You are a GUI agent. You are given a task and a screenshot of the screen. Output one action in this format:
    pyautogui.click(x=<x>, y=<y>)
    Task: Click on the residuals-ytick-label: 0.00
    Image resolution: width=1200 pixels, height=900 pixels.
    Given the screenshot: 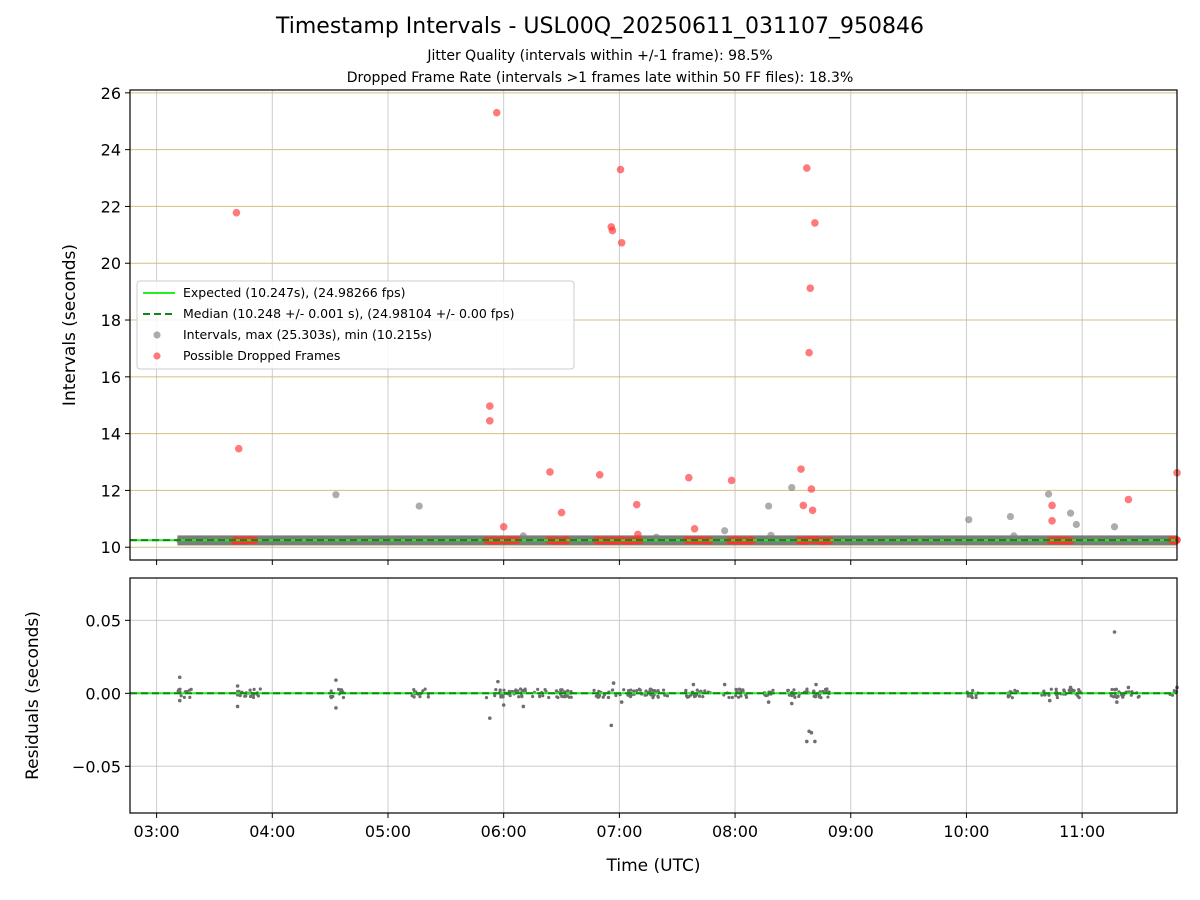 What is the action you would take?
    pyautogui.click(x=103, y=693)
    